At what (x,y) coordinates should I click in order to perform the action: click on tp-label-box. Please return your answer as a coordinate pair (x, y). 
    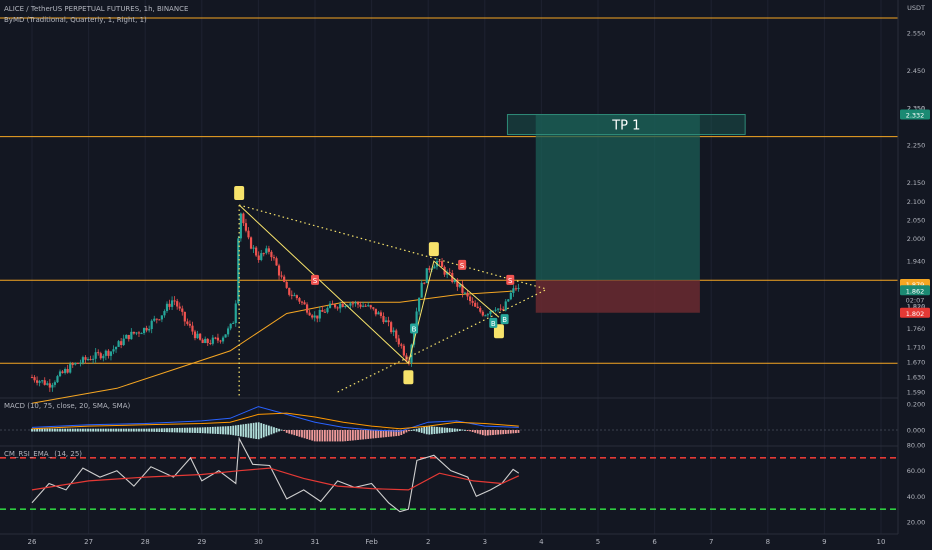
    Looking at the image, I should click on (626, 125).